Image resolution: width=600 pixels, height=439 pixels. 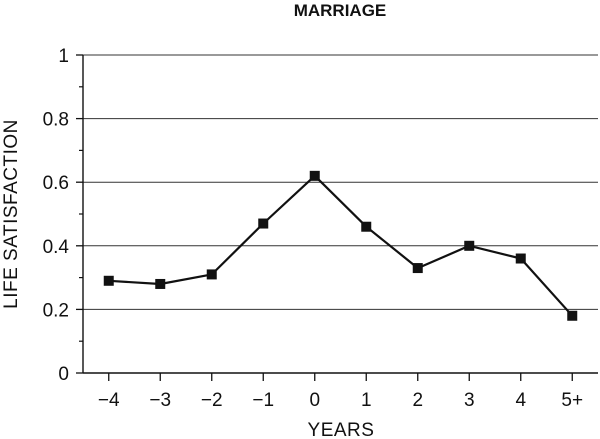 What do you see at coordinates (520, 400) in the screenshot?
I see `x-tick-label: 4` at bounding box center [520, 400].